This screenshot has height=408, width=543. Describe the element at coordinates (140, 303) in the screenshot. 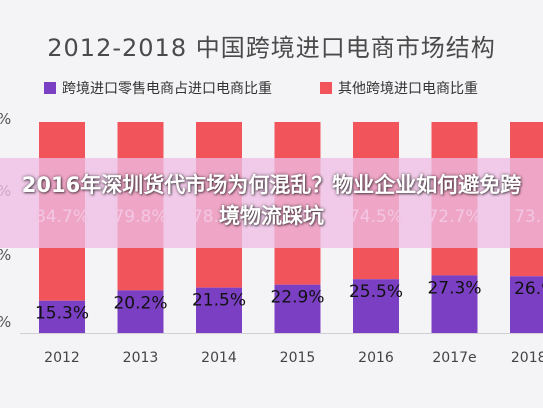

I see `data-label-retail-2013: 20.2%` at that location.